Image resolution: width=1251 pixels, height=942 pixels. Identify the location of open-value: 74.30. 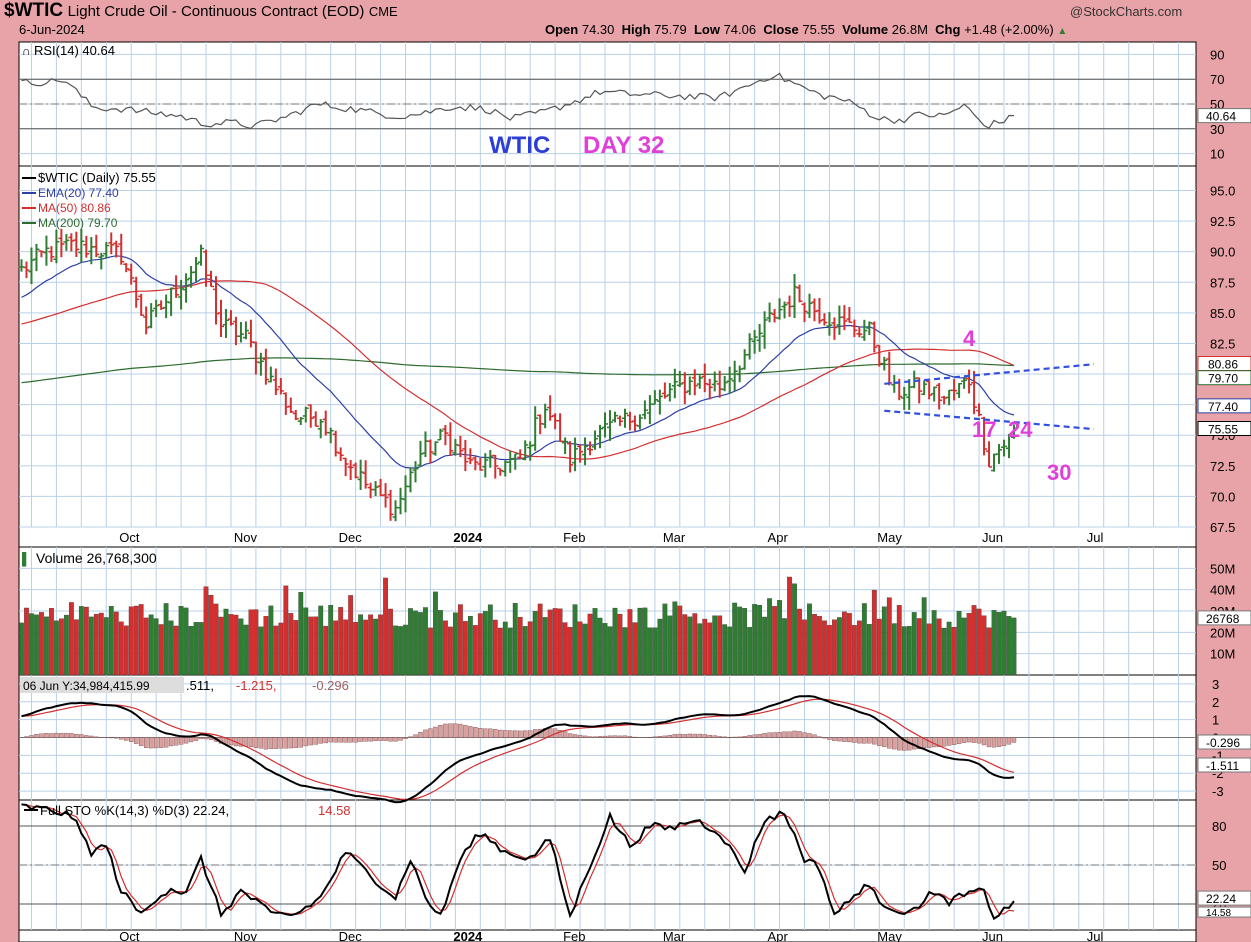
(598, 29).